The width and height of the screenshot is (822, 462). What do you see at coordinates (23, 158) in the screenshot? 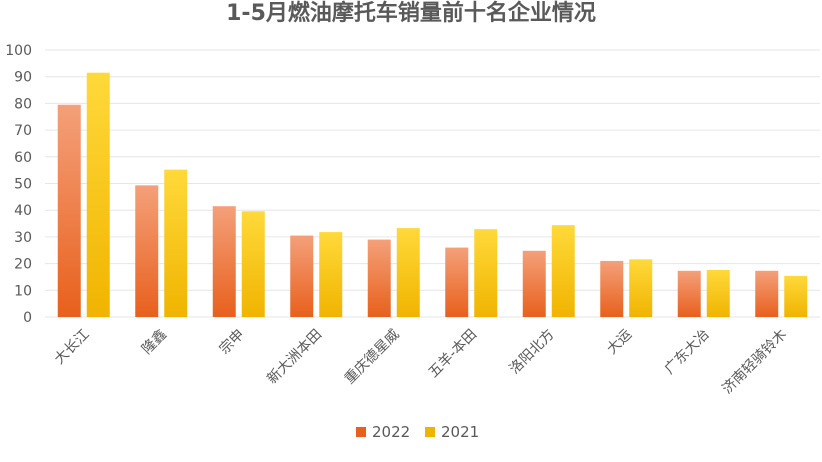
I see `y-tick-label: 60` at bounding box center [23, 158].